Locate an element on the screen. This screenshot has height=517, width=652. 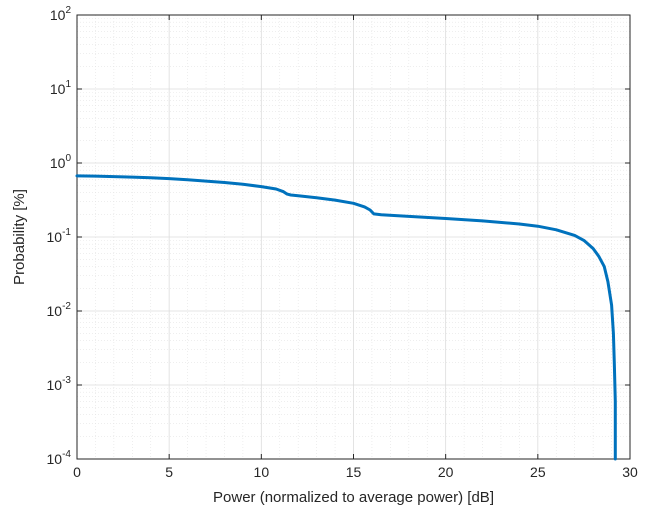
x-tick-label: 20 is located at coordinates (446, 472).